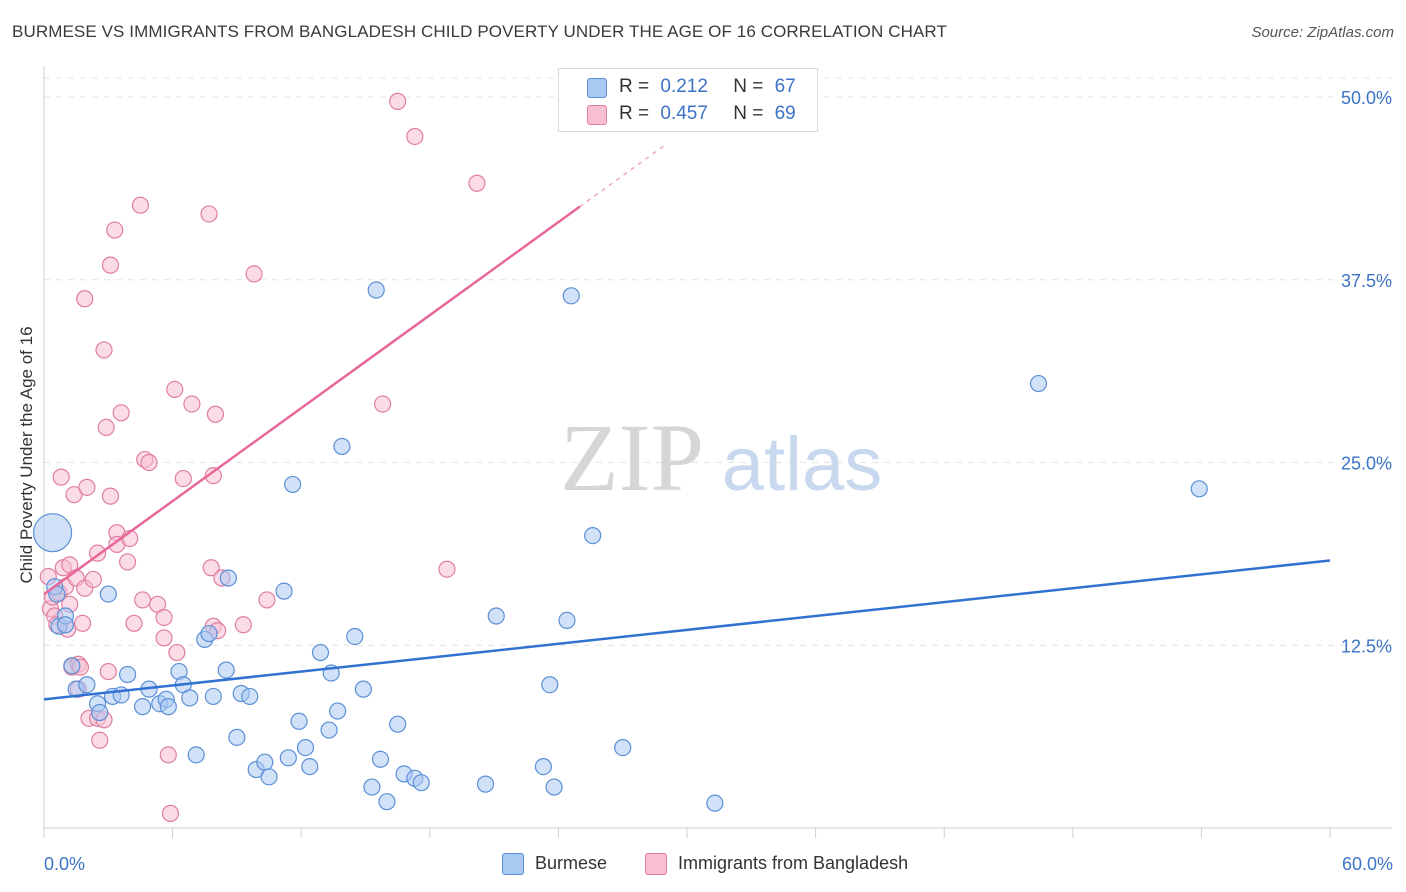 Image resolution: width=1406 pixels, height=892 pixels. Describe the element at coordinates (1366, 281) in the screenshot. I see `y-tick-label: 37.5%` at that location.